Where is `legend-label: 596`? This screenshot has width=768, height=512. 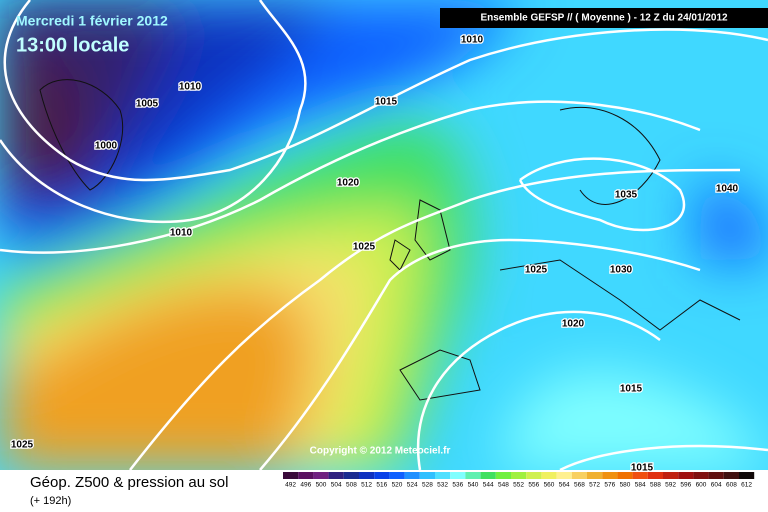 legend-label: 596 is located at coordinates (685, 485).